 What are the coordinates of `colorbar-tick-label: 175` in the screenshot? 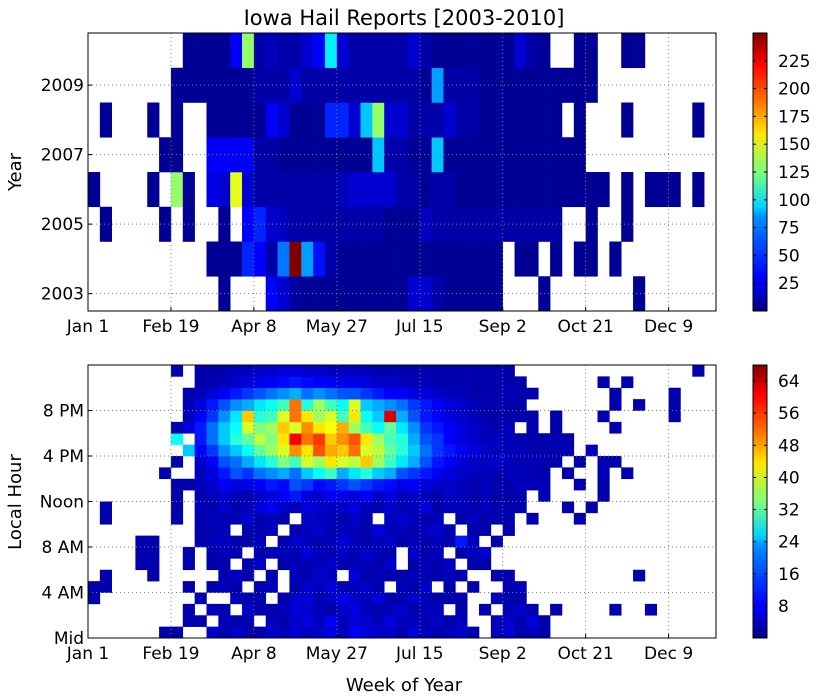 It's located at (794, 117).